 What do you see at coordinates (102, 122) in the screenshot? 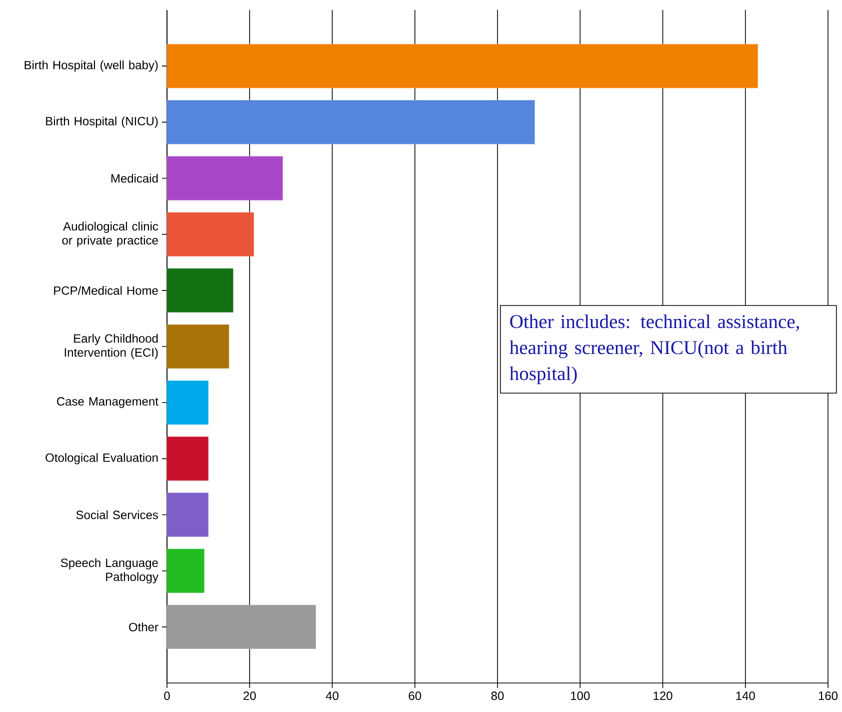
I see `y-tick-label: Birth Hospital (NICU)` at bounding box center [102, 122].